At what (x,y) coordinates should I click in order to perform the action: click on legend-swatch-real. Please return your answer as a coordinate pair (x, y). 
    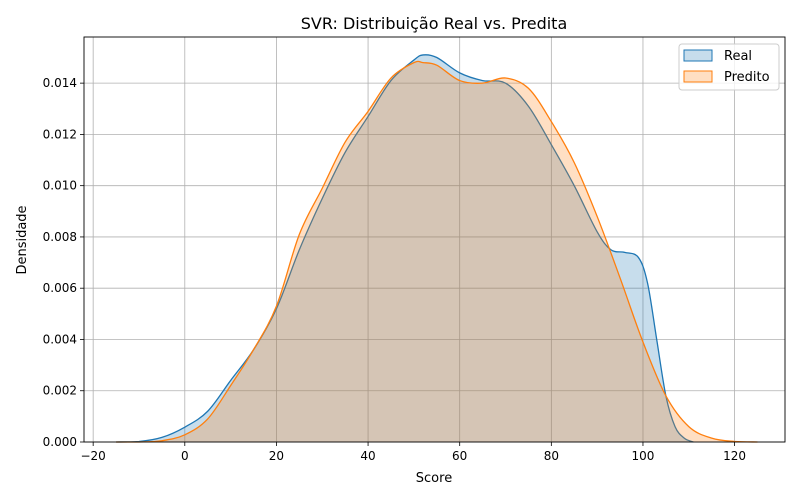
    Looking at the image, I should click on (698, 55).